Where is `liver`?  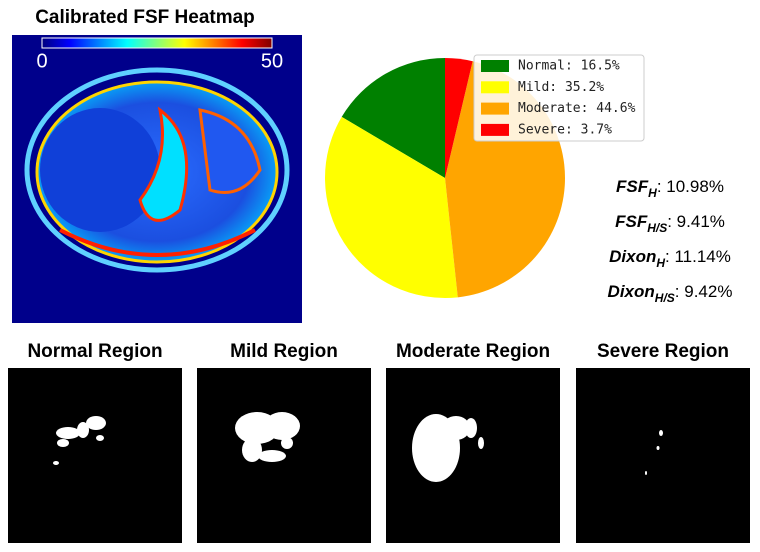
liver is located at coordinates (100, 170).